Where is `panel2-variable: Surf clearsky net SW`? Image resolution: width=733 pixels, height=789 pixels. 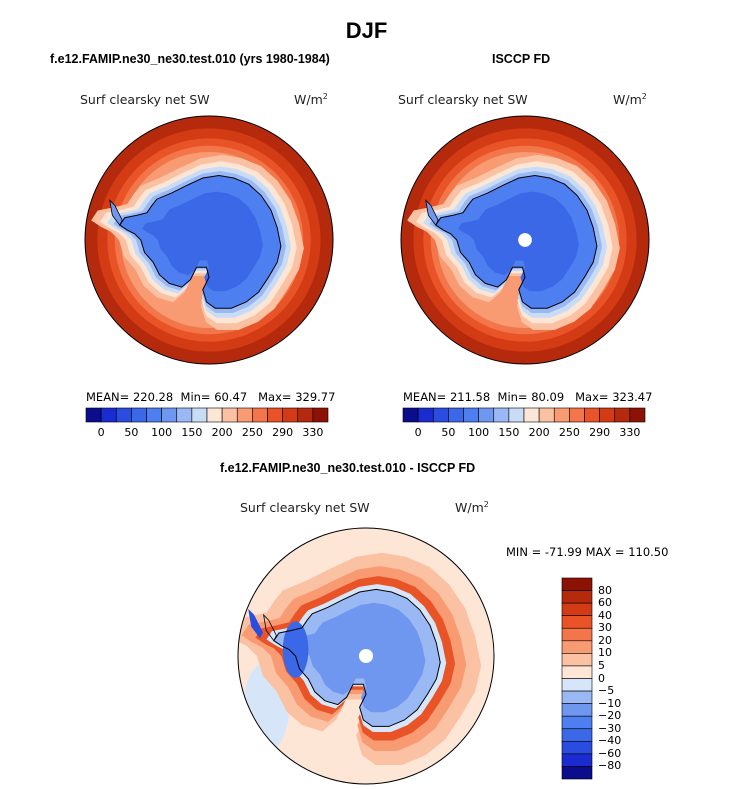 panel2-variable: Surf clearsky net SW is located at coordinates (463, 99).